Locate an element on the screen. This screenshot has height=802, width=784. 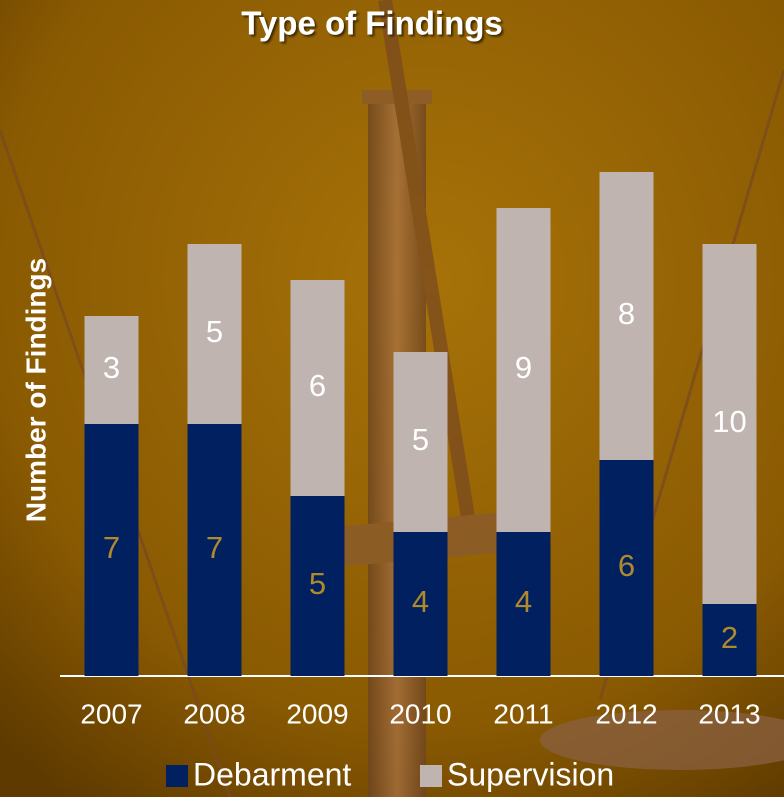
value-label: 2 is located at coordinates (729, 637).